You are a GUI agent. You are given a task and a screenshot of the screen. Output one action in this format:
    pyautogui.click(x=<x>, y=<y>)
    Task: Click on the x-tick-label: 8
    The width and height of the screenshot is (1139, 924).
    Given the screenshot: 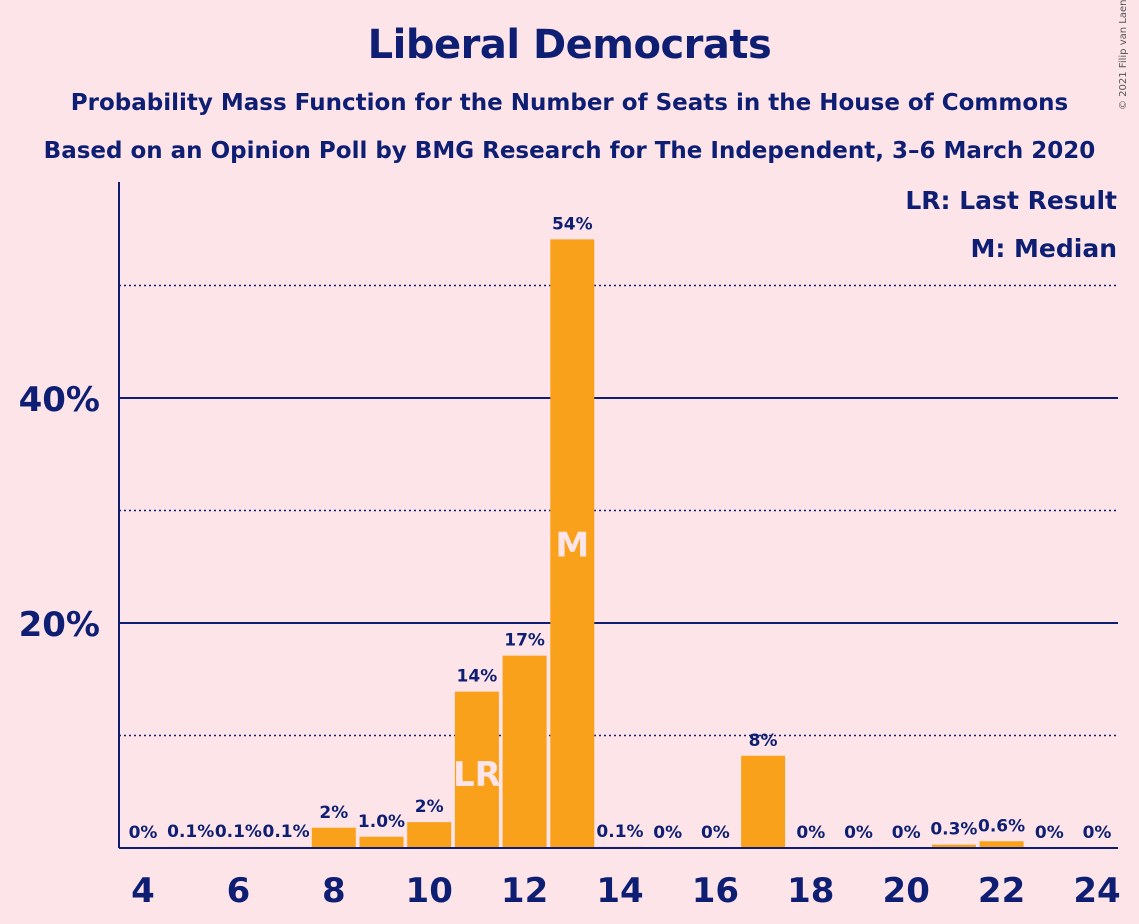 What is the action you would take?
    pyautogui.click(x=334, y=891)
    